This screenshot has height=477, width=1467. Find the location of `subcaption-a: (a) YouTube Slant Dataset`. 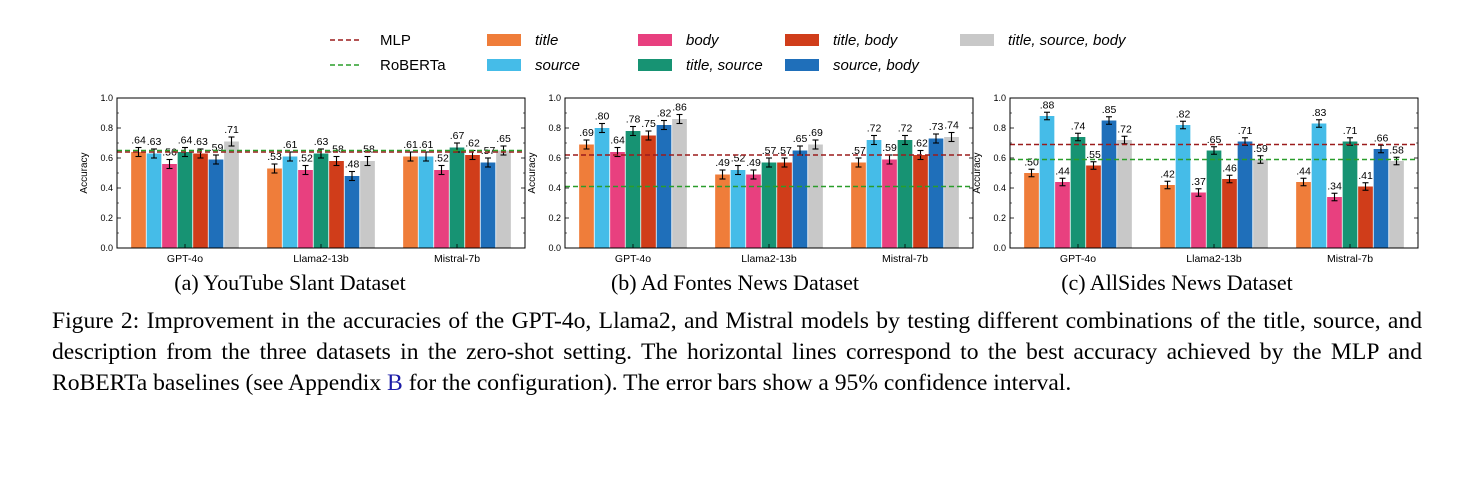

subcaption-a: (a) YouTube Slant Dataset is located at coordinates (290, 282).